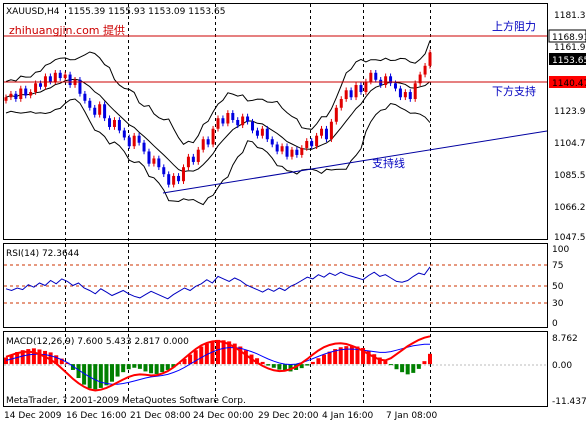 Image resolution: width=586 pixels, height=424 pixels. I want to click on resistance-annotation: 上方阻力, so click(514, 26).